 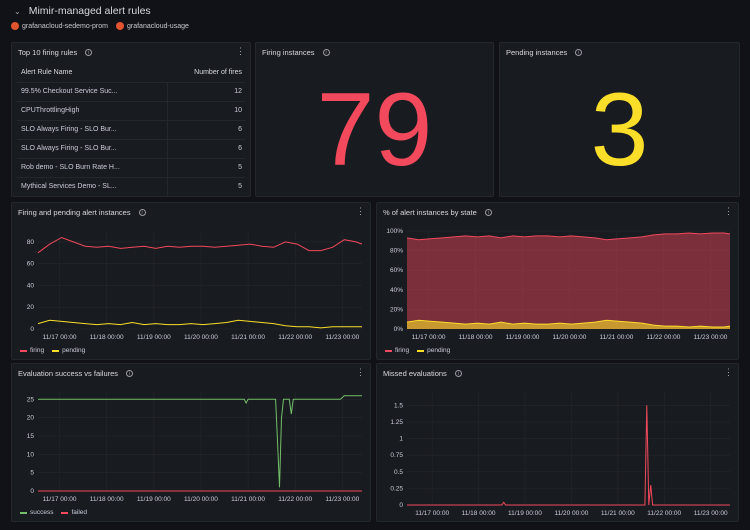 I want to click on panel-title: Evaluation success vs failures, so click(x=68, y=373).